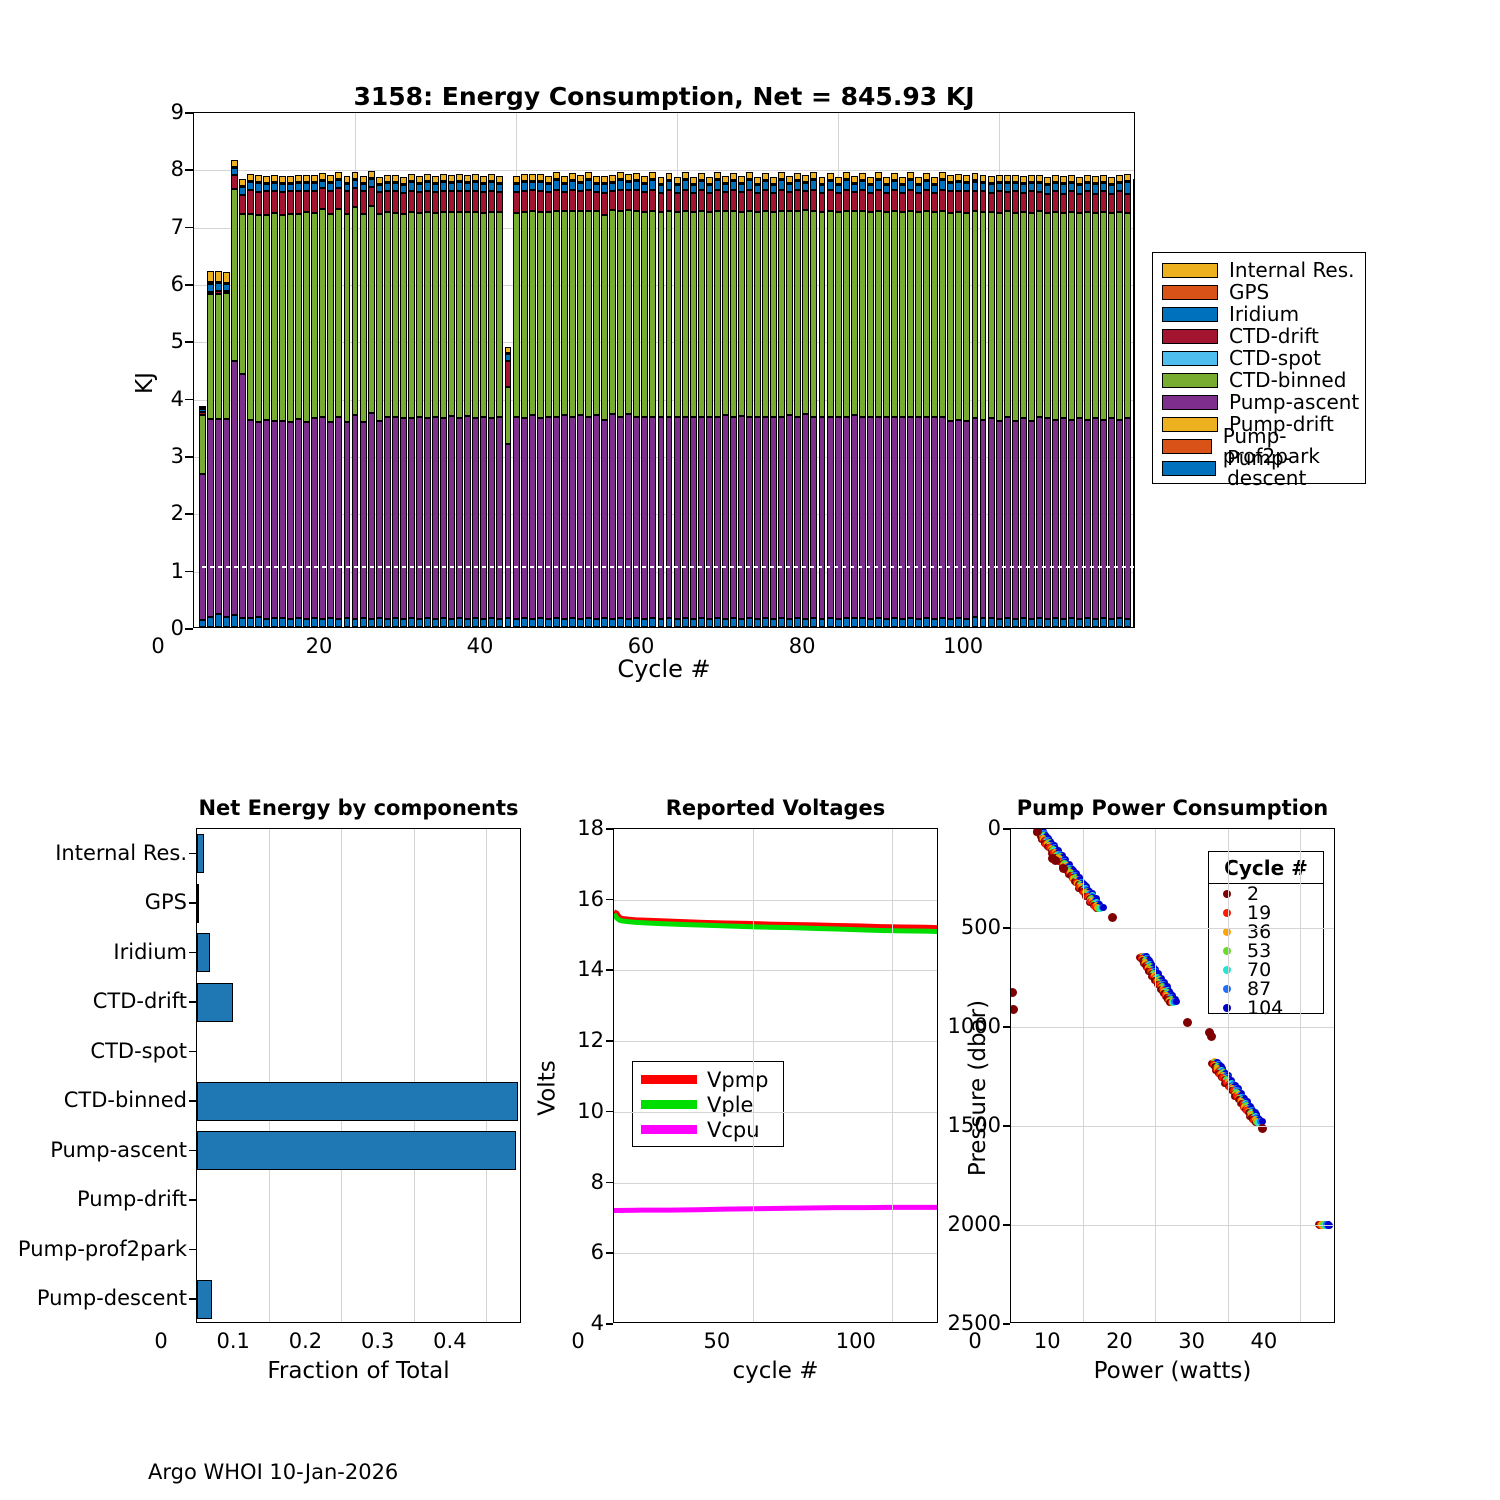 This screenshot has width=1500, height=1500. Describe the element at coordinates (1266, 951) in the screenshot. I see `pump-legend-item-3: 53` at that location.